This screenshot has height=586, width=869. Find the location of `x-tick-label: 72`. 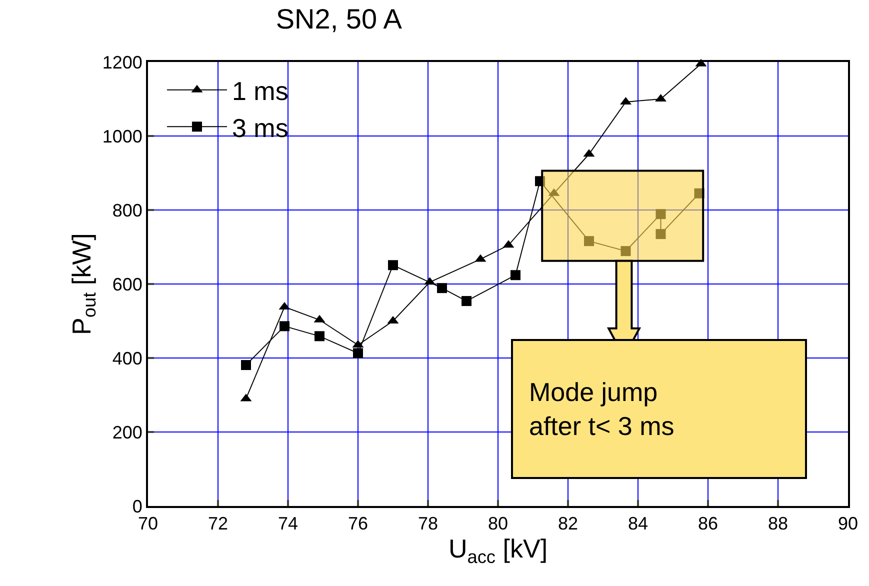

x-tick-label: 72 is located at coordinates (218, 524).